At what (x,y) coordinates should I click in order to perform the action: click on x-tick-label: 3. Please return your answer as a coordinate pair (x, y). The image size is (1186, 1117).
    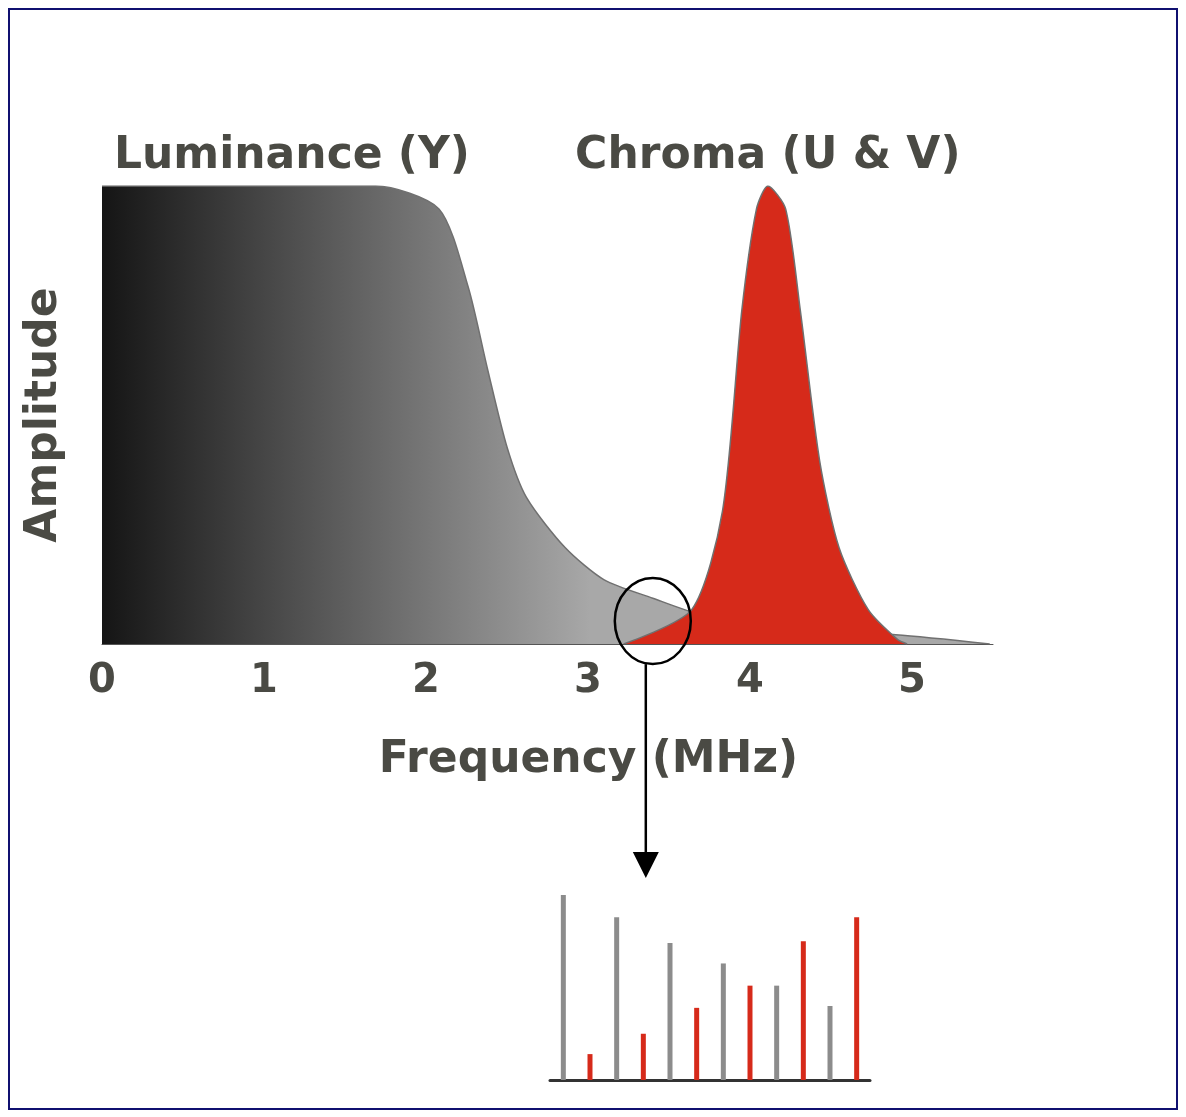
    Looking at the image, I should click on (588, 678).